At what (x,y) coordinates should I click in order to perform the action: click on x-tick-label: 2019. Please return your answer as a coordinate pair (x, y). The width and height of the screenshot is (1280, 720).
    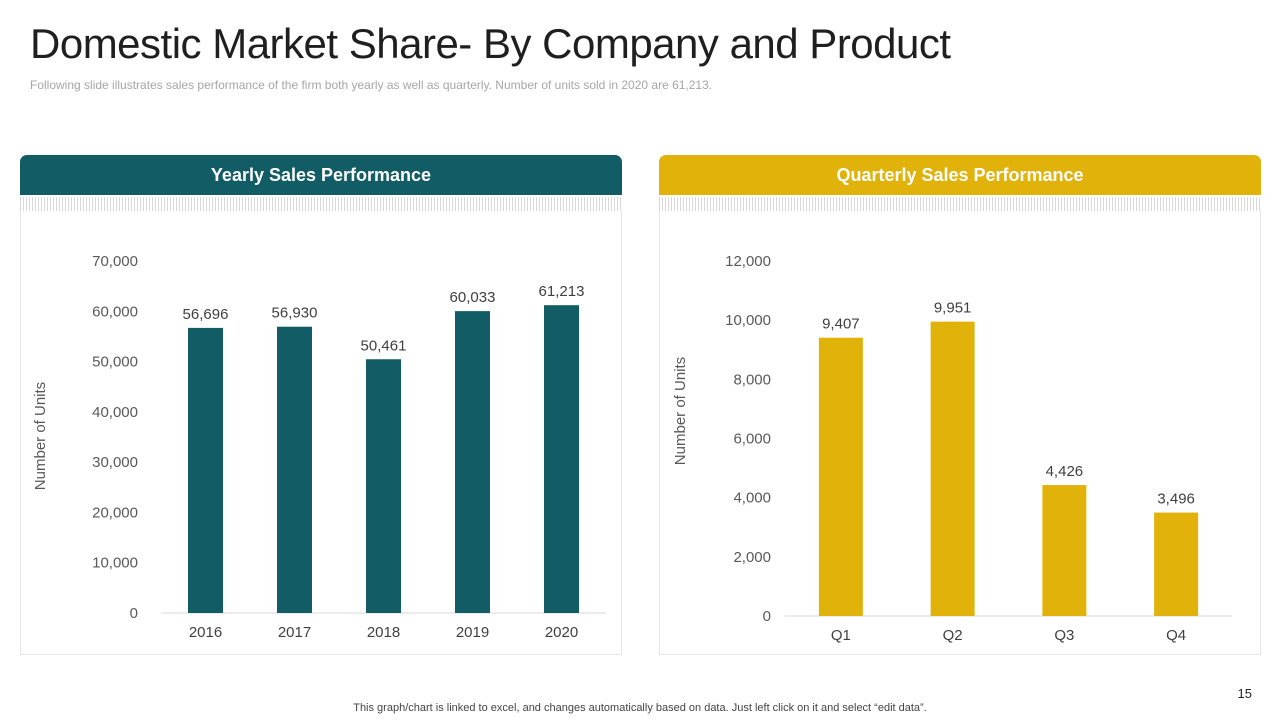
    Looking at the image, I should click on (472, 632).